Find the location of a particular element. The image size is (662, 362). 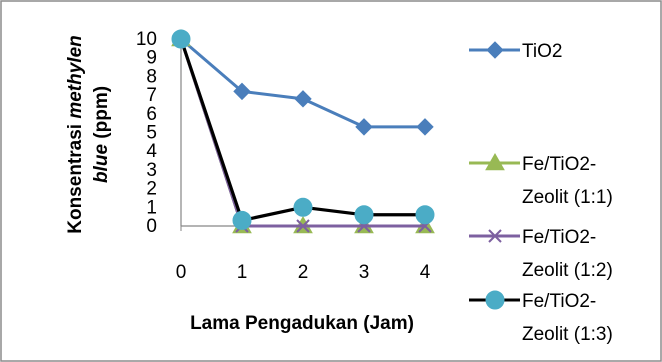

y-tick-label: 2 is located at coordinates (151, 189).